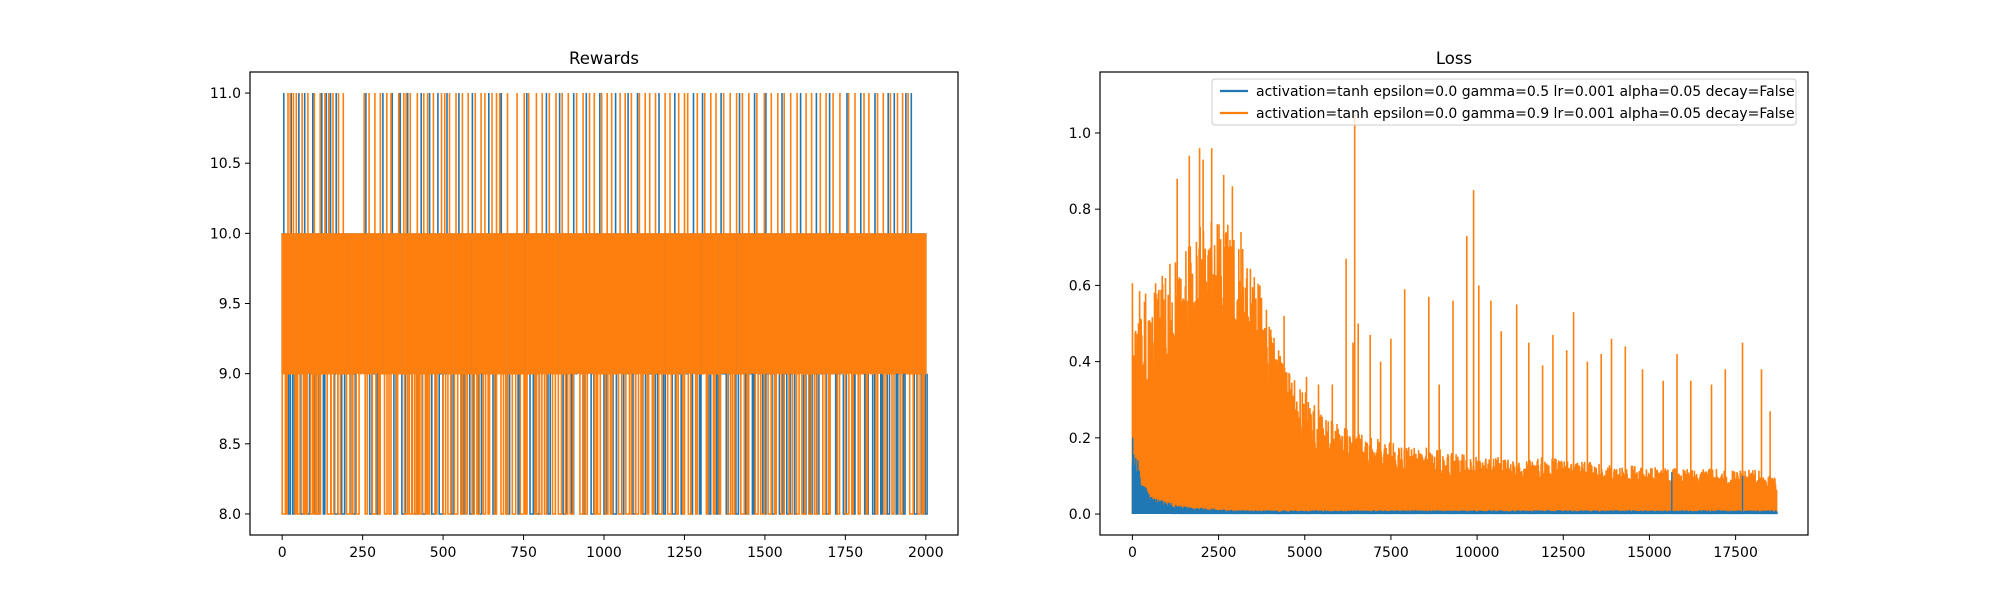  What do you see at coordinates (230, 305) in the screenshot?
I see `rewards-y-tick-label: 9.5` at bounding box center [230, 305].